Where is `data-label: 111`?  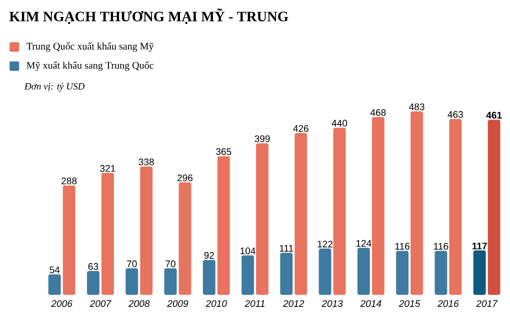
data-label: 111 is located at coordinates (287, 248).